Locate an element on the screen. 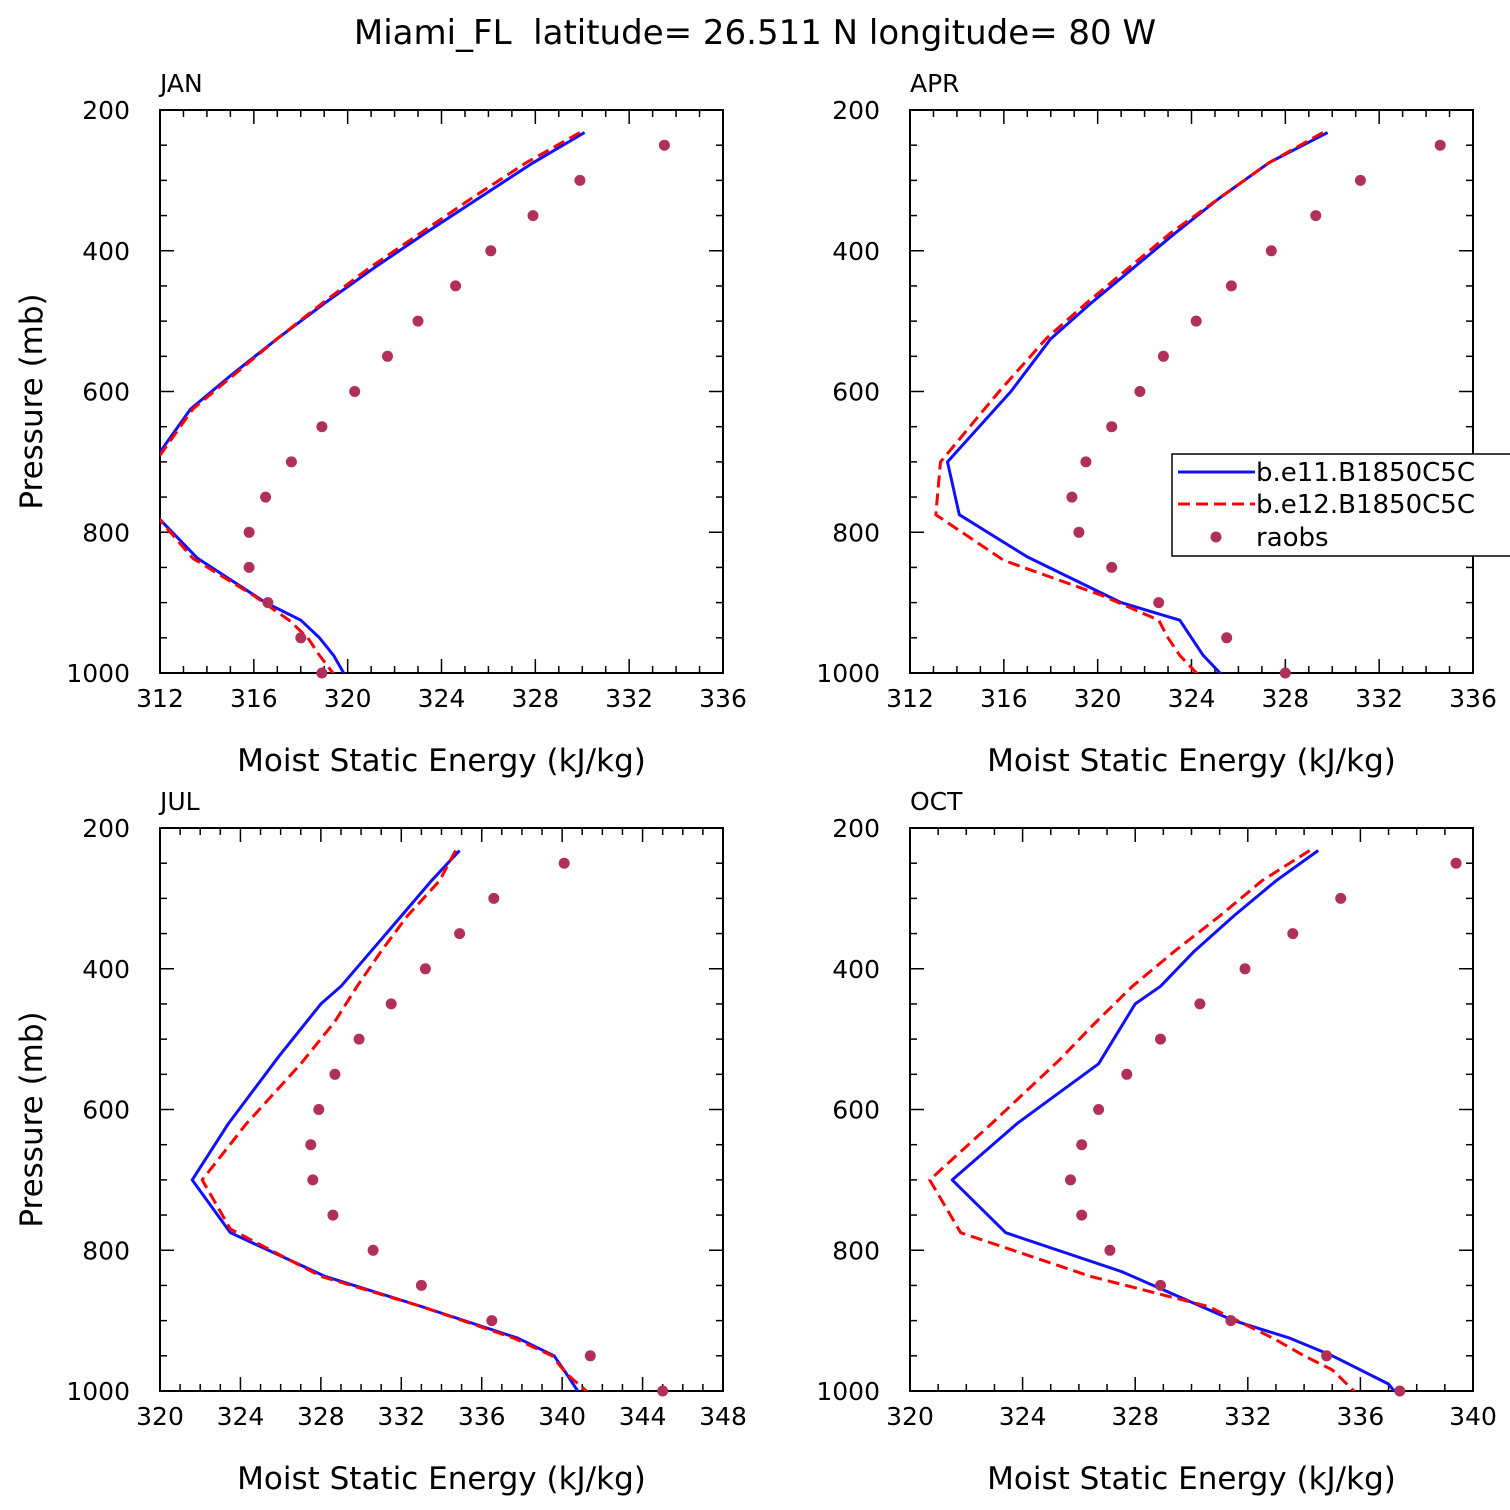  panel-label: JUL is located at coordinates (179, 801).